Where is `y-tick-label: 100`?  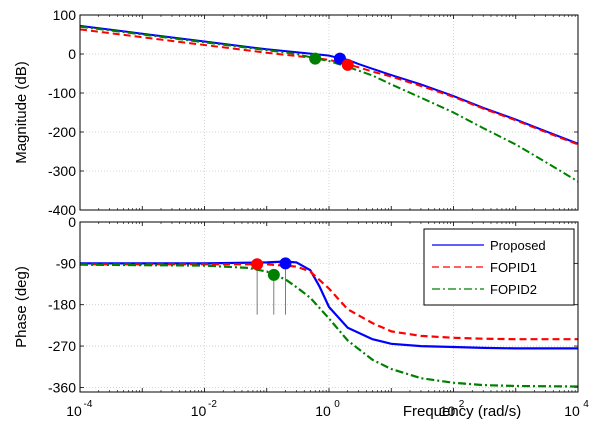
y-tick-label: 100 is located at coordinates (65, 15).